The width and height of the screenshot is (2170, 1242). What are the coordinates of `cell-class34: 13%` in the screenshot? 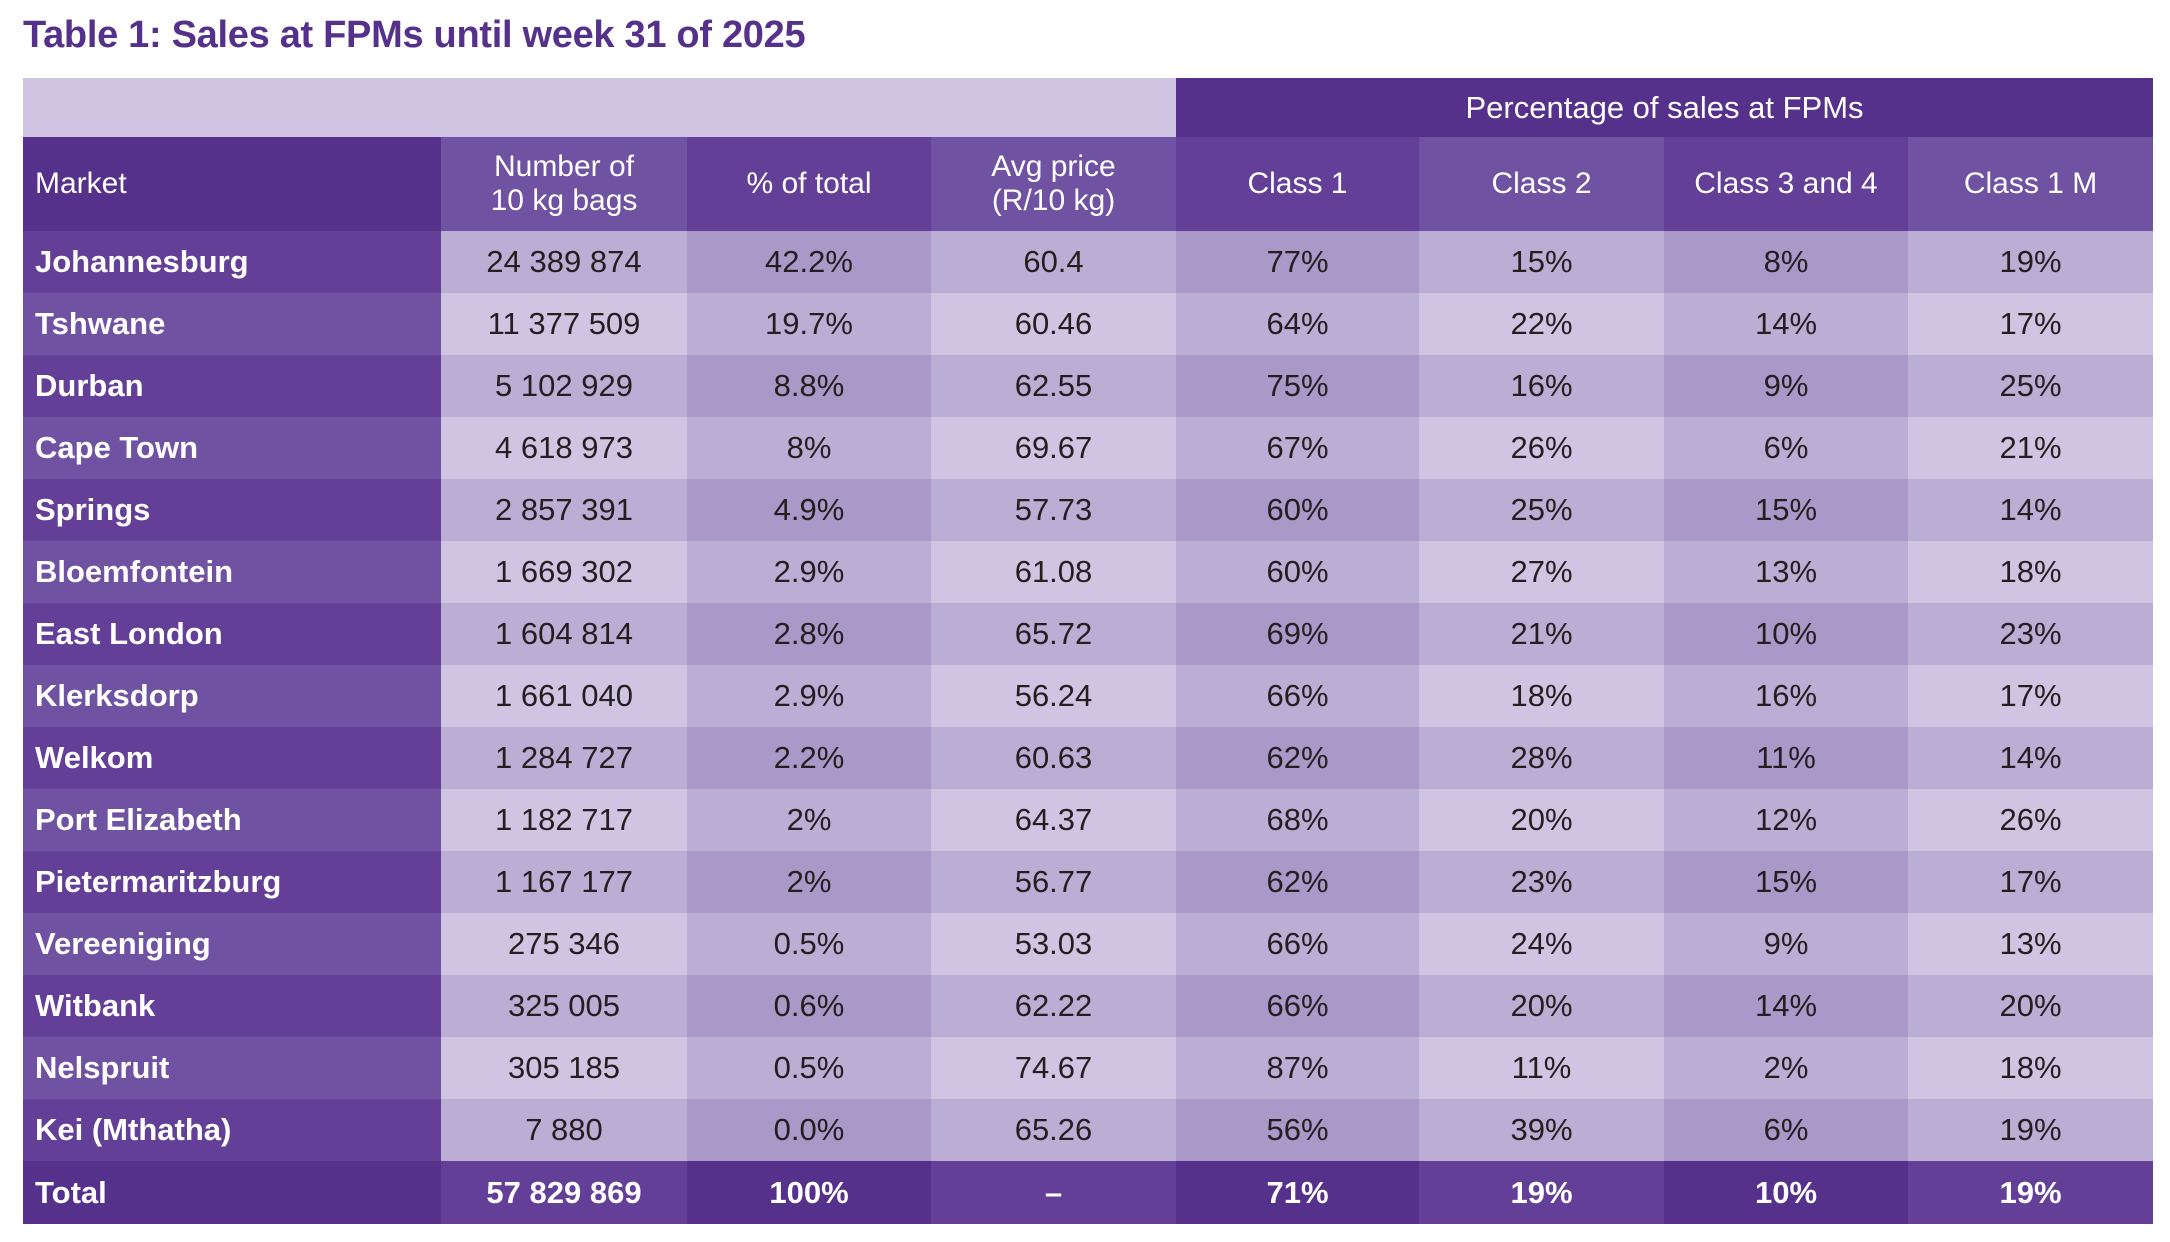 It's located at (1786, 572).